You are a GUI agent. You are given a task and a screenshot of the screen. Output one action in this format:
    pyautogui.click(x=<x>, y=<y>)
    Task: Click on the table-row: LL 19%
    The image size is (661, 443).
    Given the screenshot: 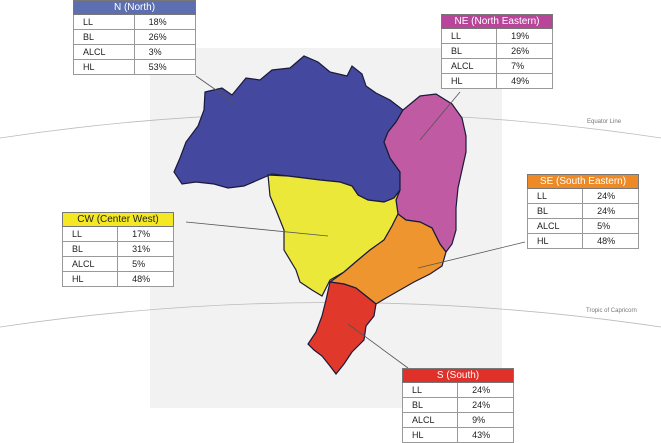 What is the action you would take?
    pyautogui.click(x=496, y=36)
    